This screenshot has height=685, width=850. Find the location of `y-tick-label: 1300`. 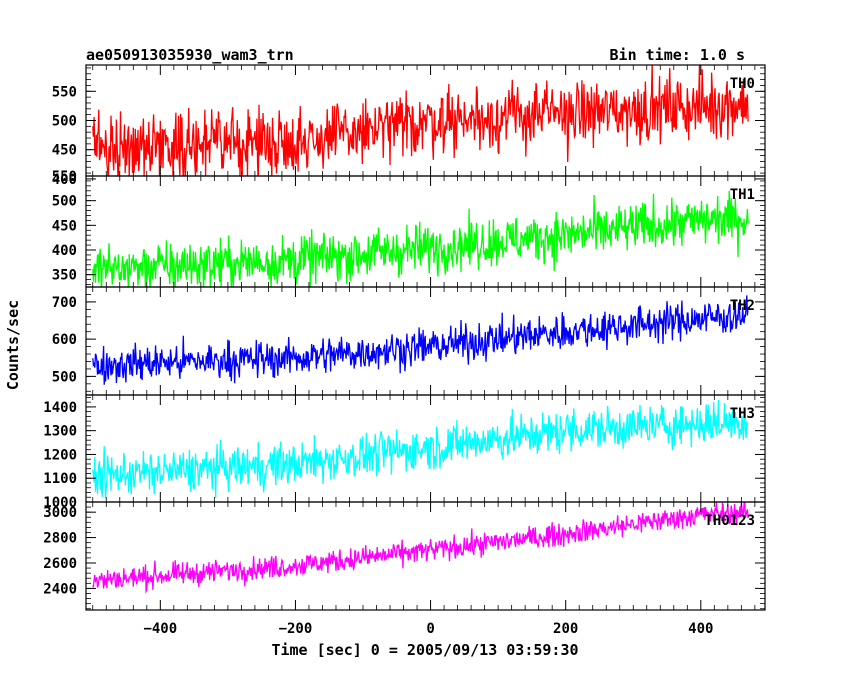

y-tick-label: 1300 is located at coordinates (60, 432).